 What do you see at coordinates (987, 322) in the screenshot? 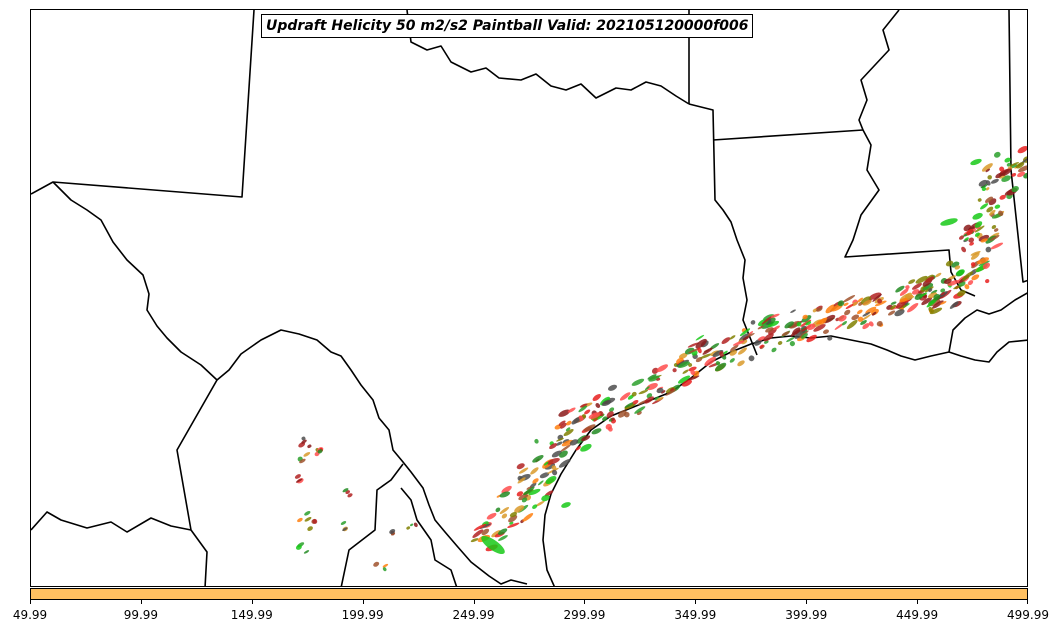
I see `coastline-louisiana` at bounding box center [987, 322].